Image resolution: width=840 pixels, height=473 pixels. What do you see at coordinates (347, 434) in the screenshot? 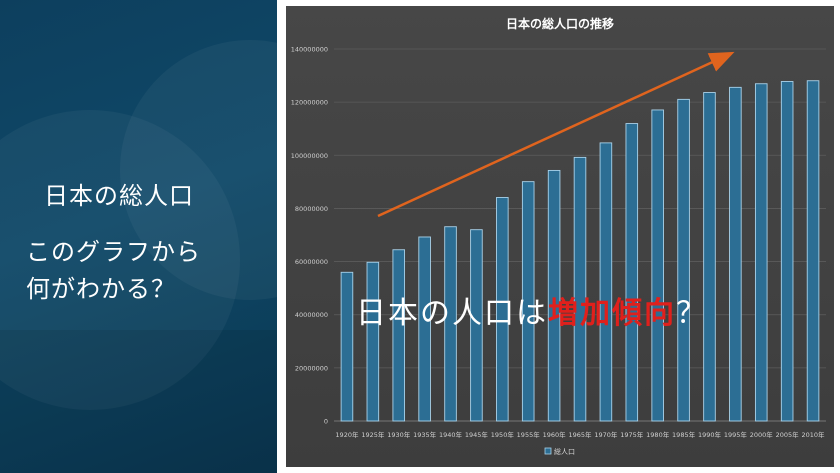
I see `x-tick-label: 1920年` at bounding box center [347, 434].